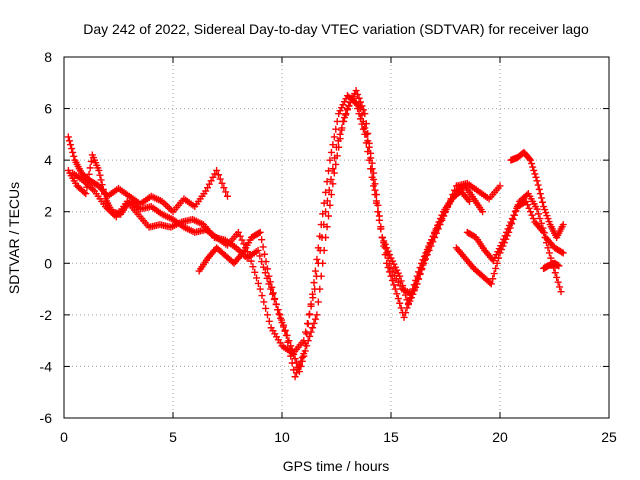  What do you see at coordinates (336, 466) in the screenshot?
I see `x-axis-label: GPS time / hours` at bounding box center [336, 466].